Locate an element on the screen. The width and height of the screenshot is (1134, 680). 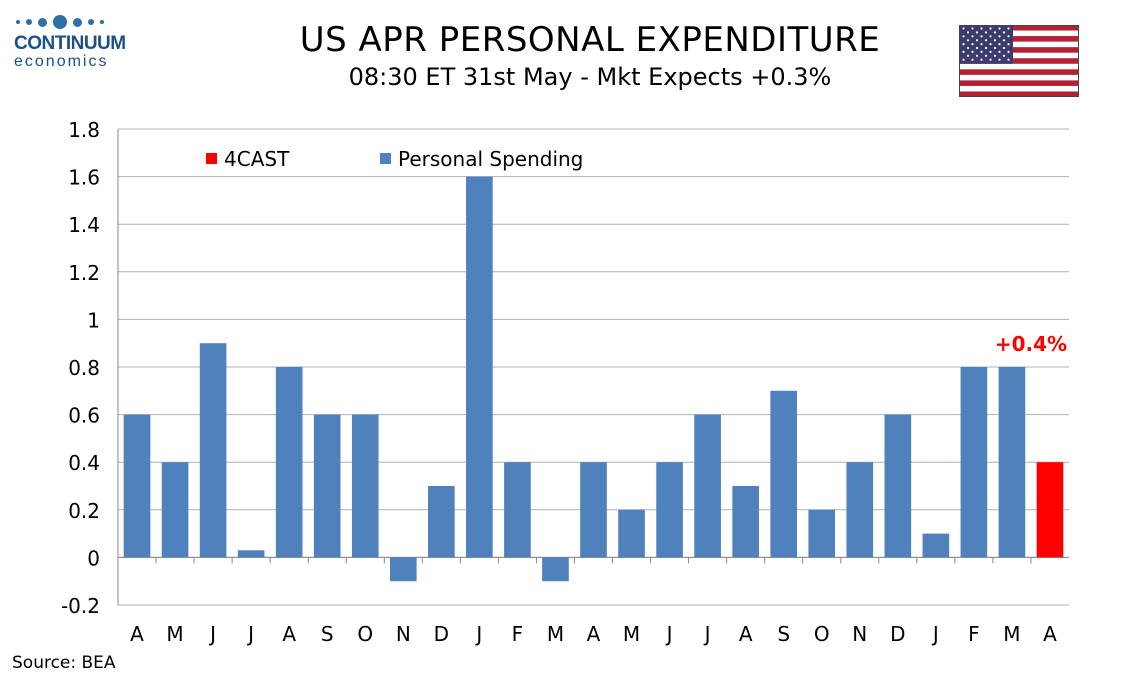
continuum-logo: CONTINUUM economics is located at coordinates (74, 42).